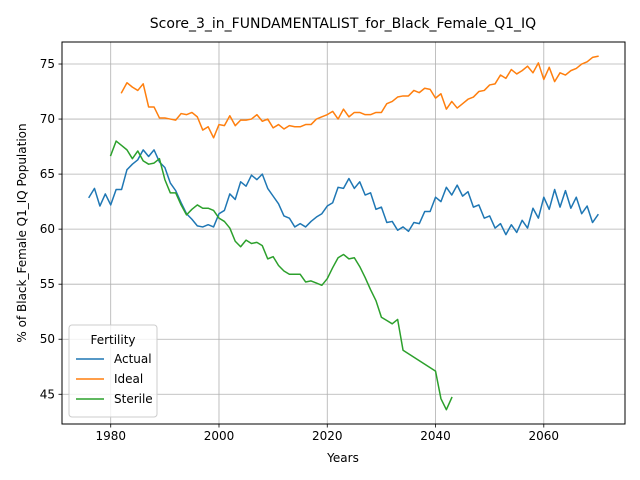  I want to click on y-tick-label: 55, so click(47, 284).